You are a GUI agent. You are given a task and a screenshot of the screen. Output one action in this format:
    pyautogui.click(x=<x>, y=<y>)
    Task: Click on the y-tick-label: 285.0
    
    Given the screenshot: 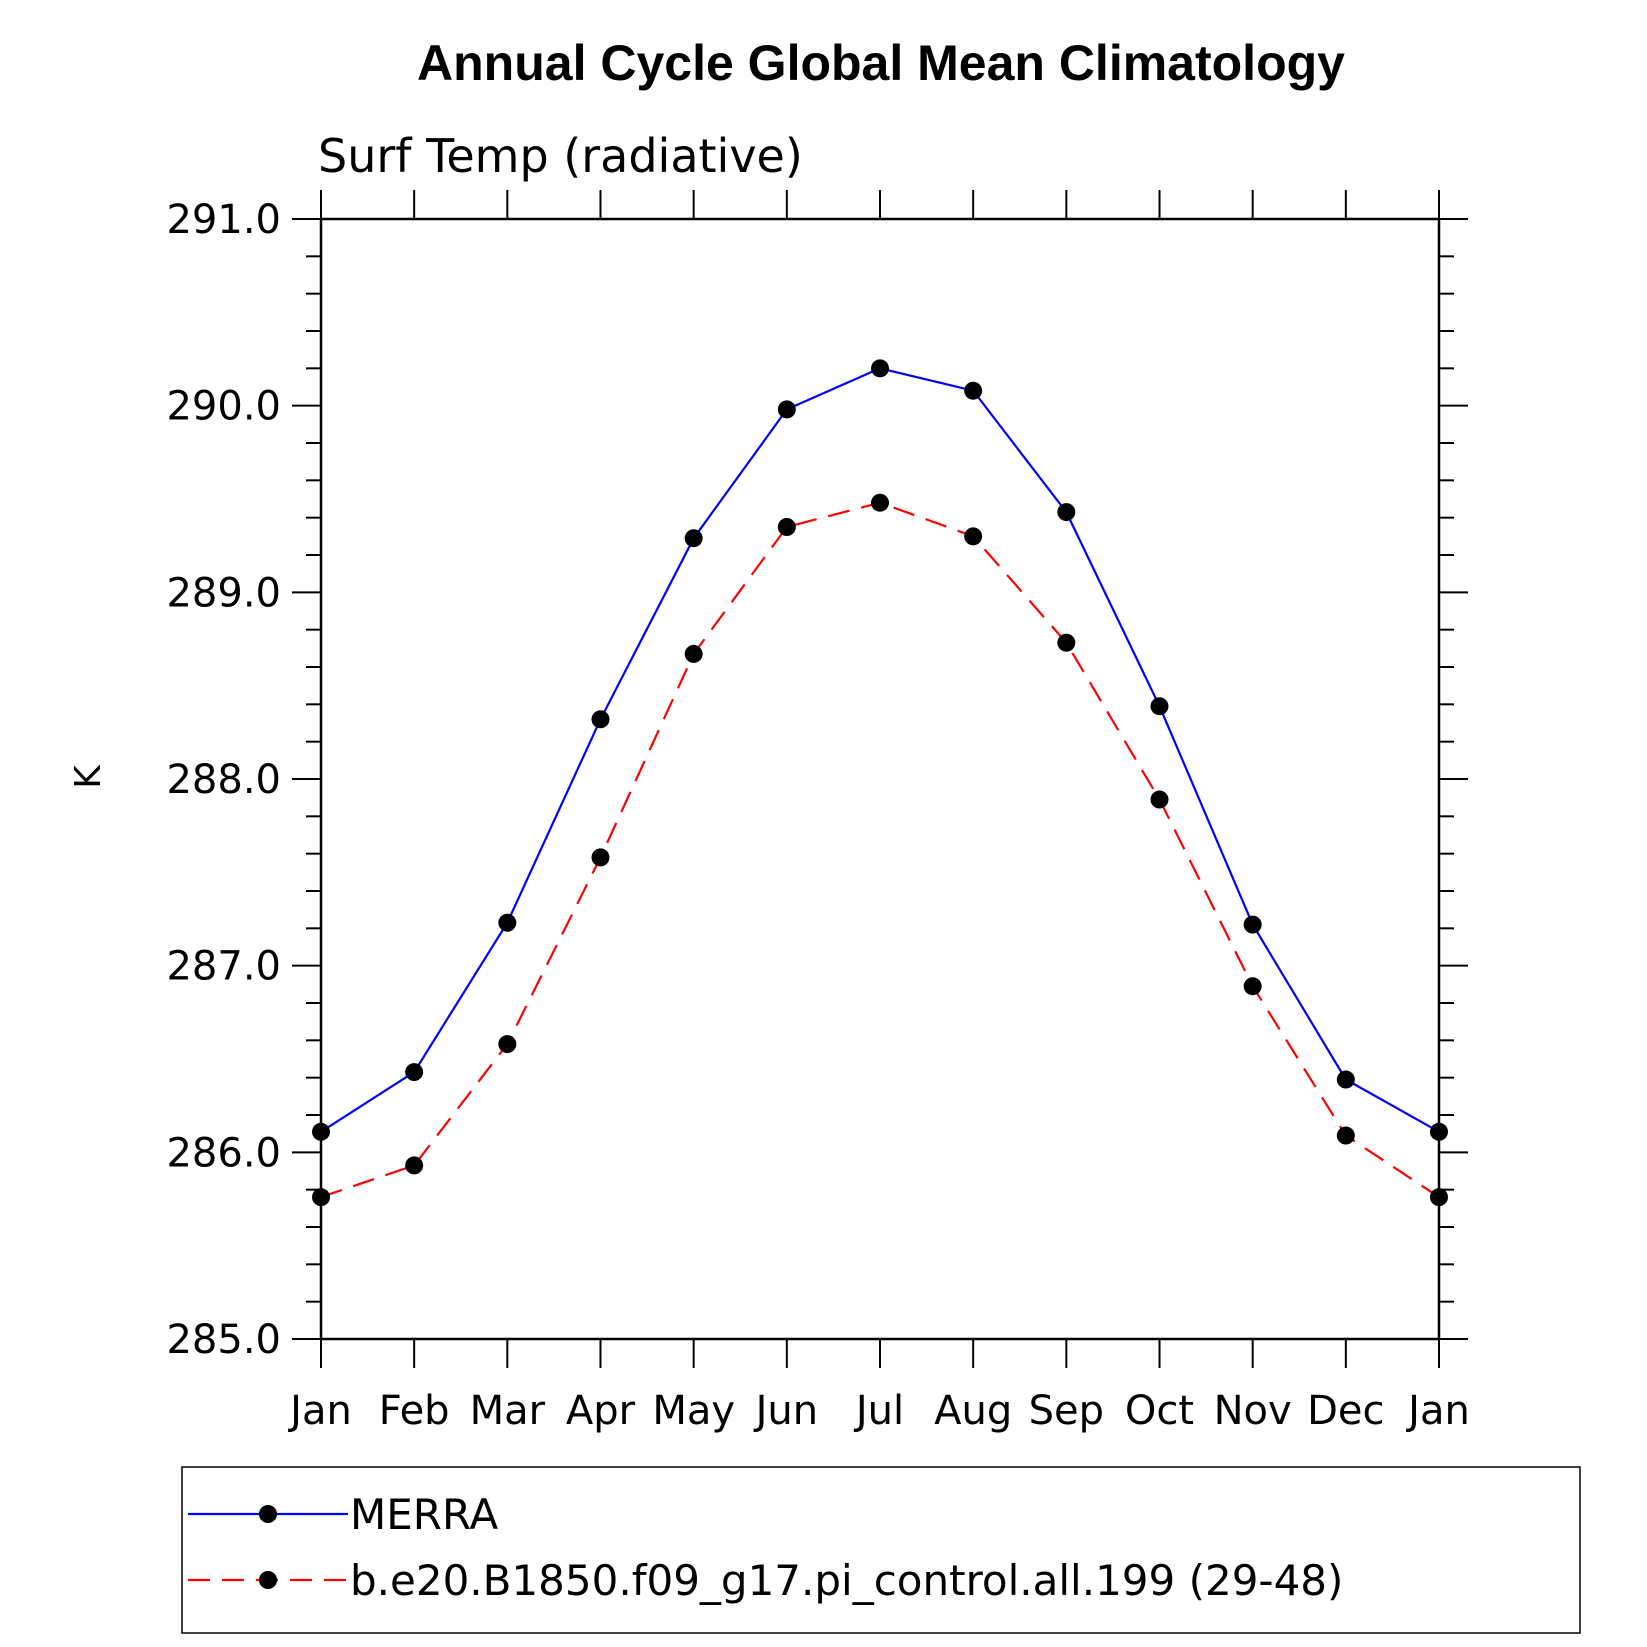 What is the action you would take?
    pyautogui.click(x=223, y=1340)
    